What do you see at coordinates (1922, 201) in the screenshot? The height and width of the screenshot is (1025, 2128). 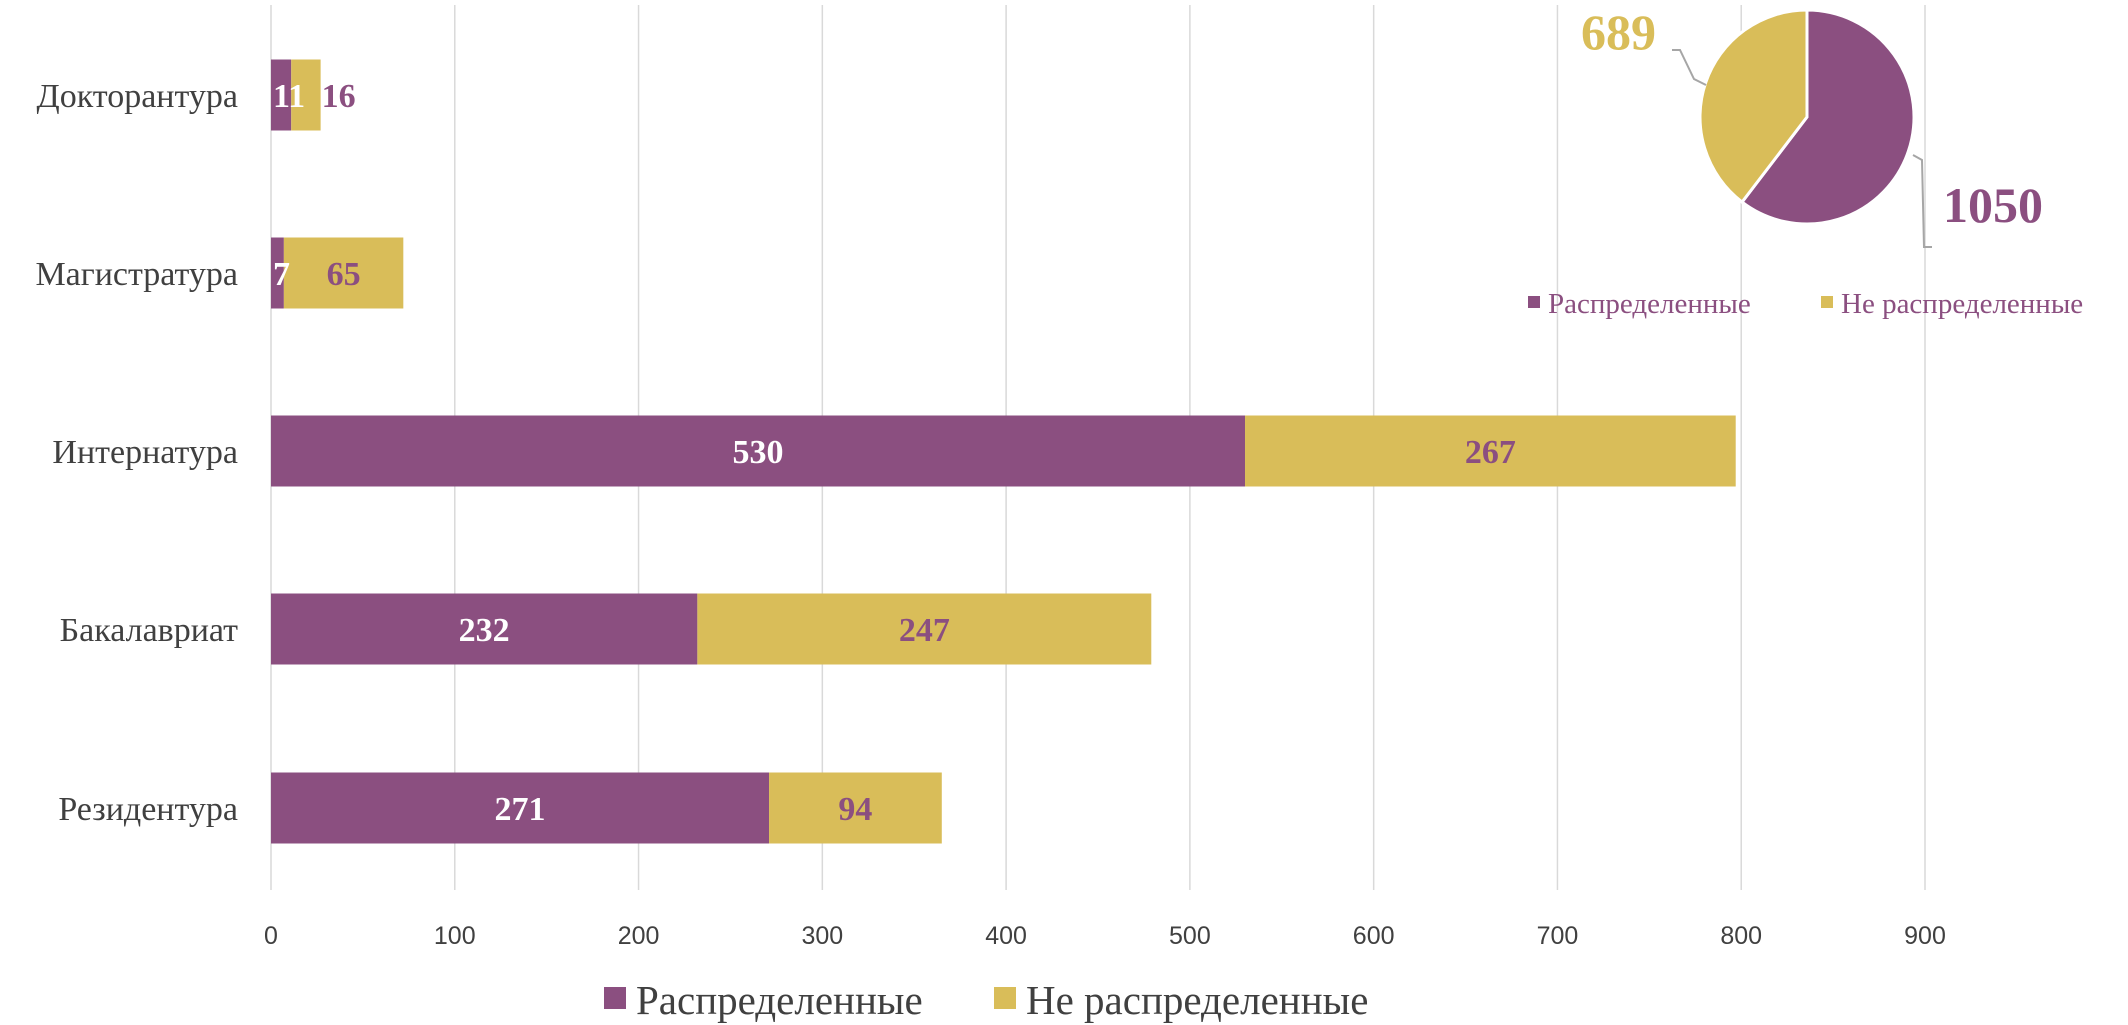 I see `pie-leader-line-distributed` at bounding box center [1922, 201].